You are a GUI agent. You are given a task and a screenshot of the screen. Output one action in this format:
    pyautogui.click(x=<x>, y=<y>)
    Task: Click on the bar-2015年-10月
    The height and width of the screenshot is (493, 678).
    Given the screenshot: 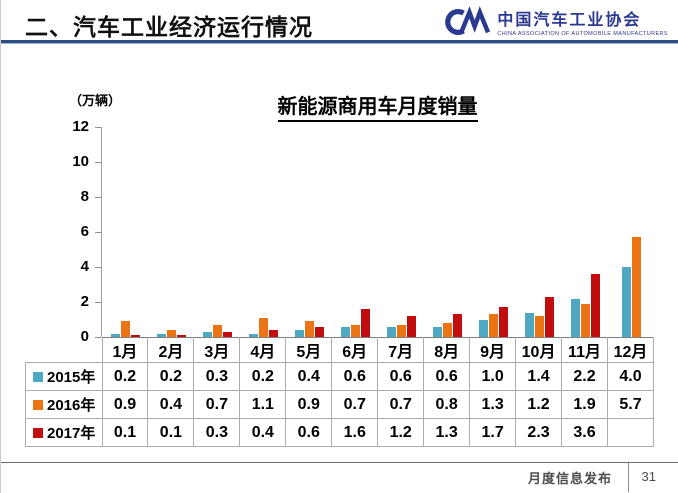 What is the action you would take?
    pyautogui.click(x=529, y=324)
    